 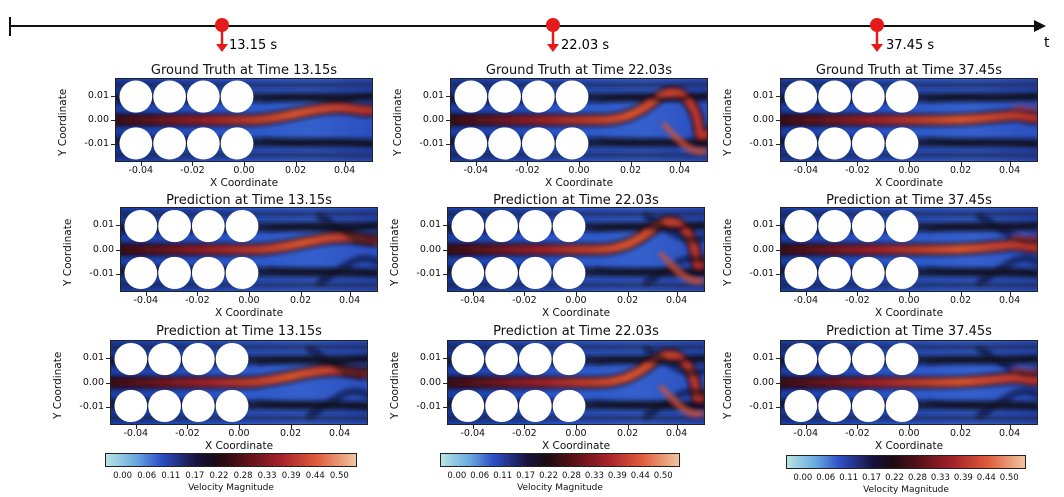 What do you see at coordinates (576, 382) in the screenshot?
I see `velocity-field-image` at bounding box center [576, 382].